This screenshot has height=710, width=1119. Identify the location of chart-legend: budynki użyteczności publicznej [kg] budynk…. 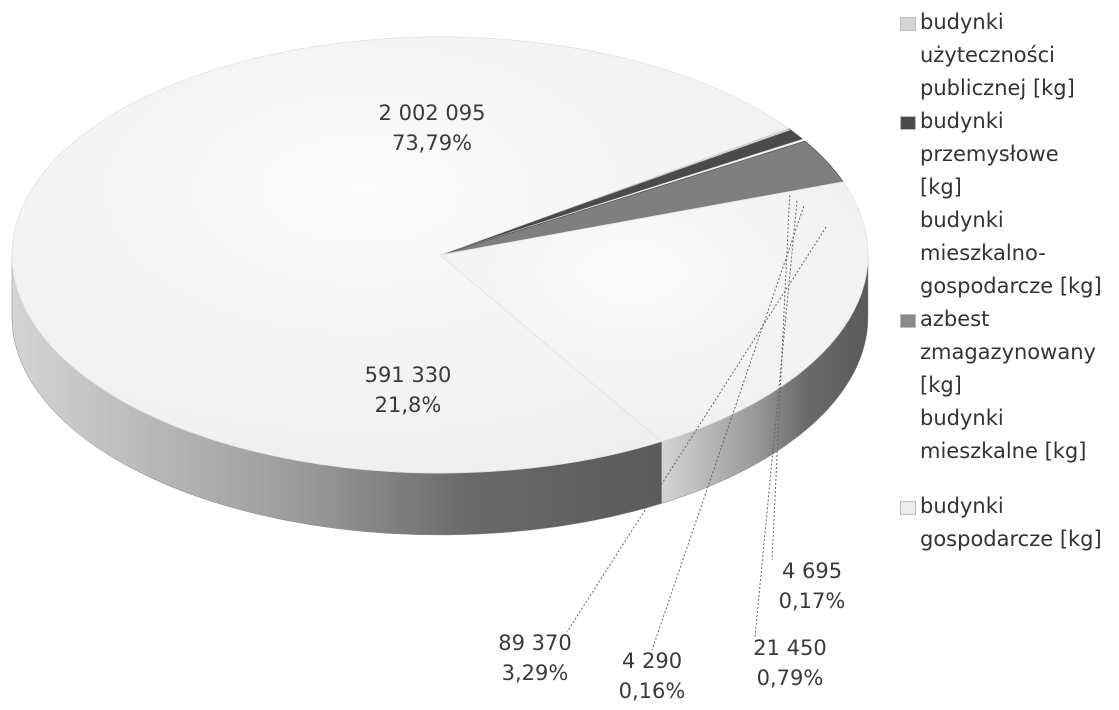
(1007, 281).